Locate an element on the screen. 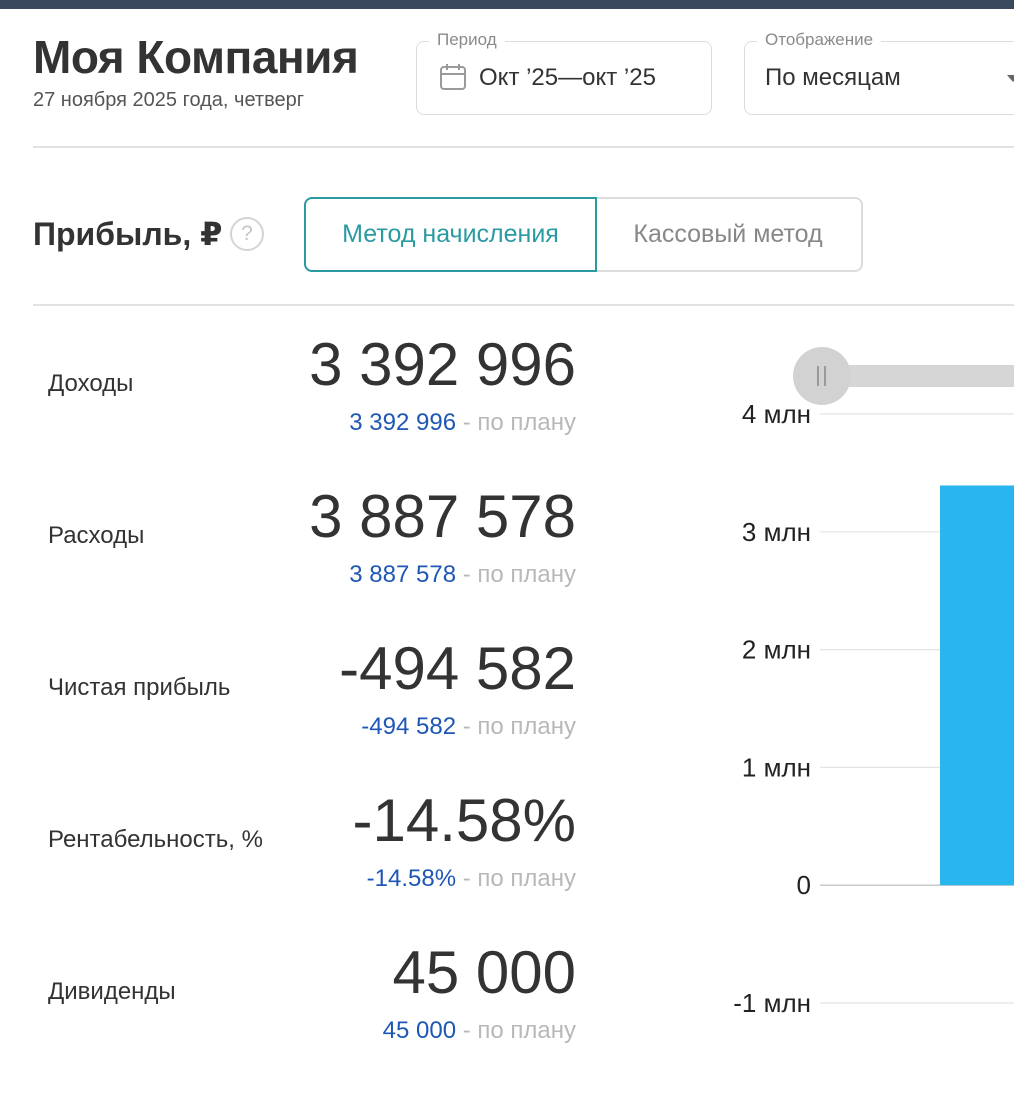 The width and height of the screenshot is (1014, 1100). profit-title: Прибыль, ₽ is located at coordinates (128, 234).